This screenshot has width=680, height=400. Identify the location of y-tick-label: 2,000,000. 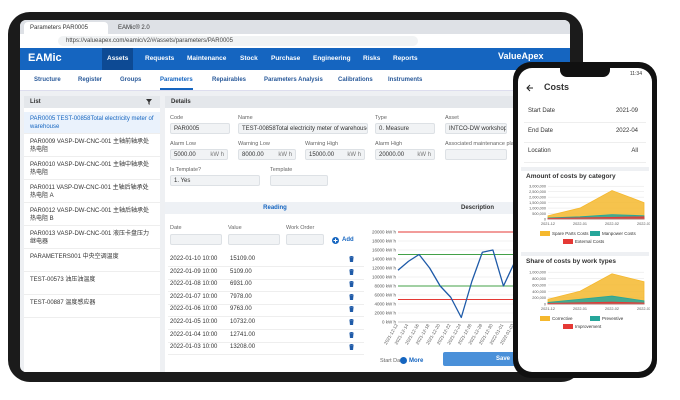
(537, 198).